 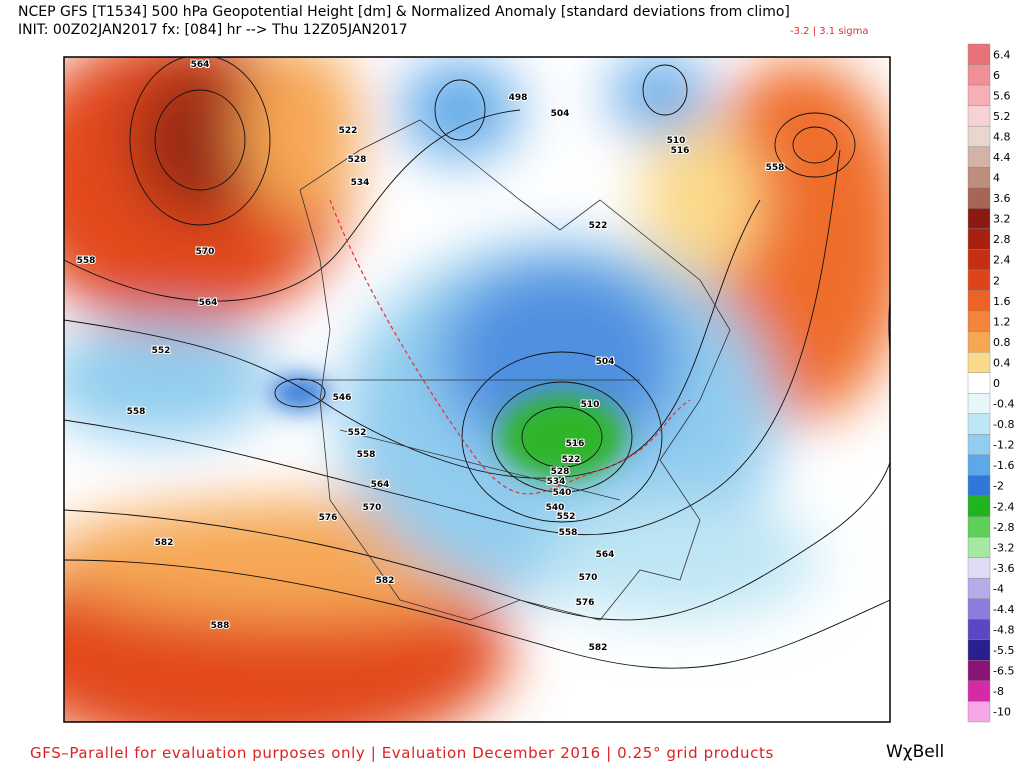 I want to click on colorbar-label: 6, so click(x=996, y=75).